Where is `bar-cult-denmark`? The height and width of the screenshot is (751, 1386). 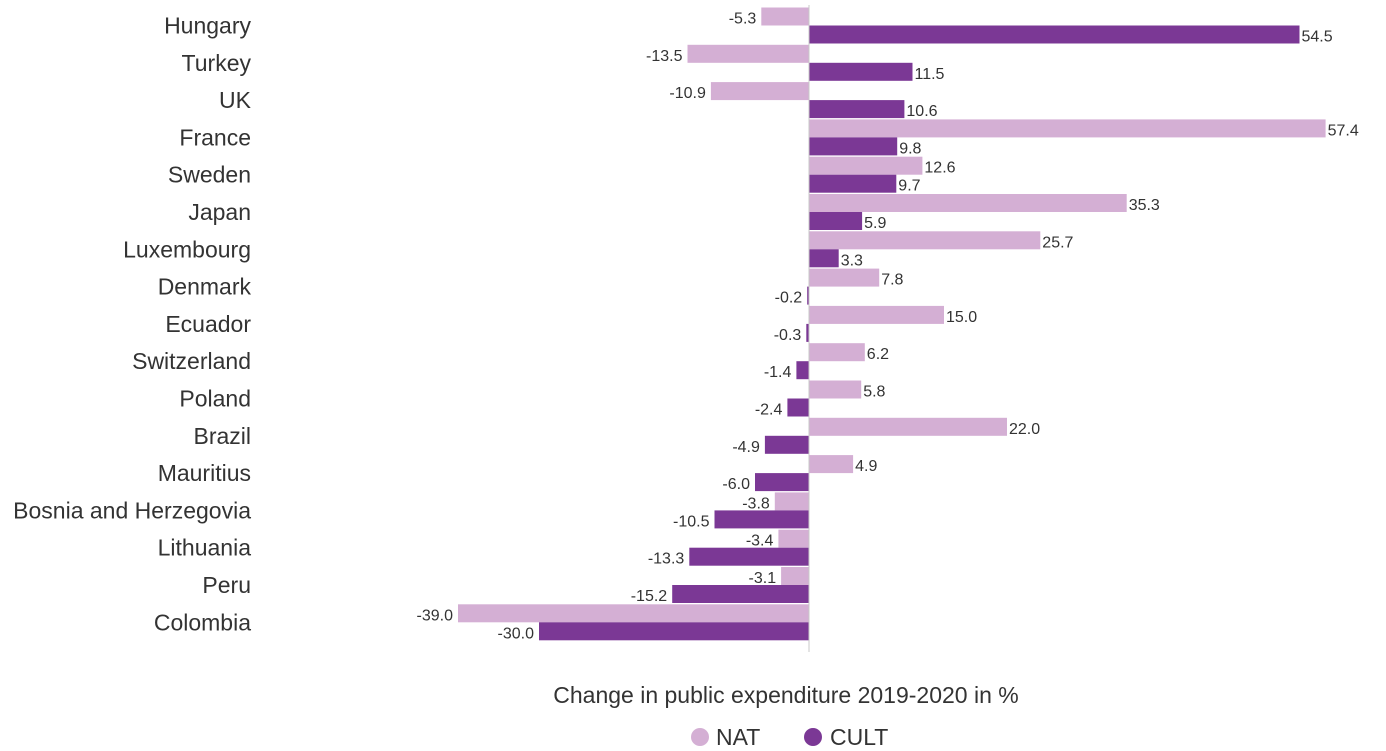 bar-cult-denmark is located at coordinates (808, 295).